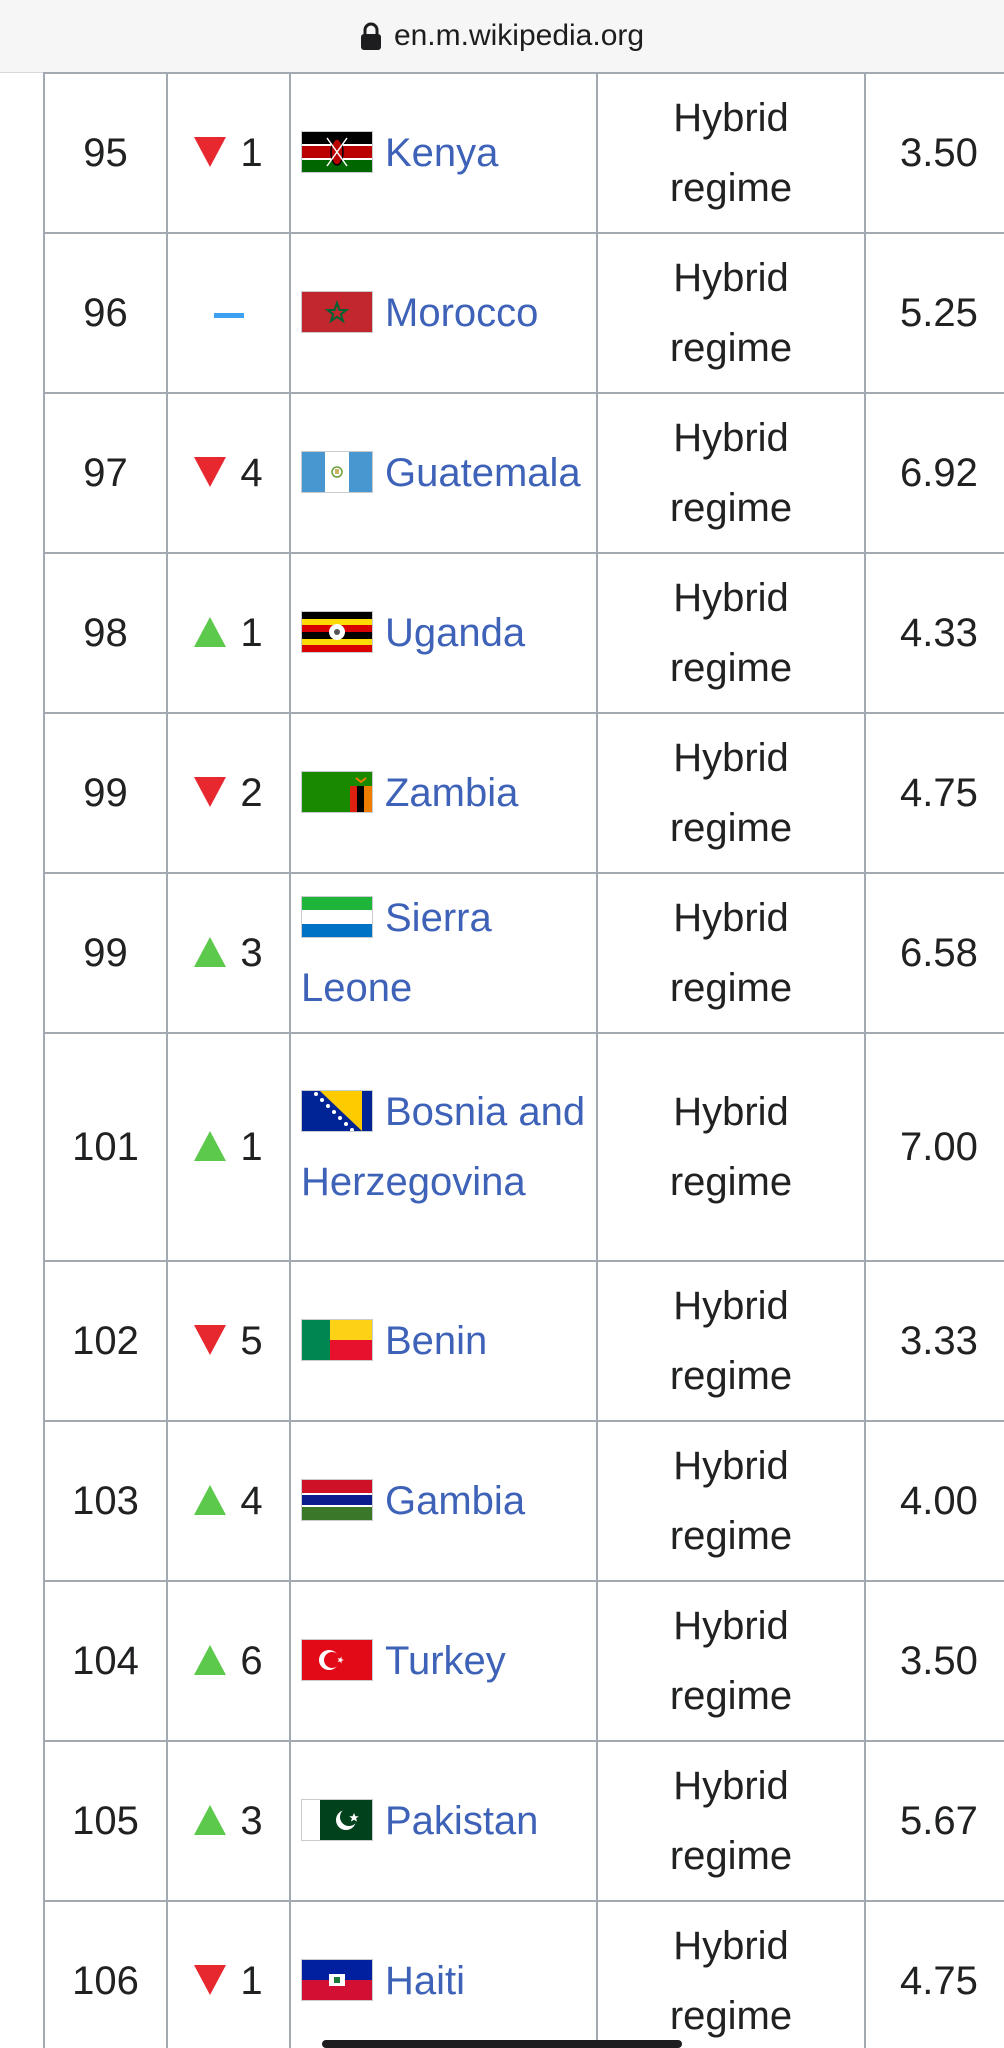  I want to click on score-cell: 4.33, so click(934, 633).